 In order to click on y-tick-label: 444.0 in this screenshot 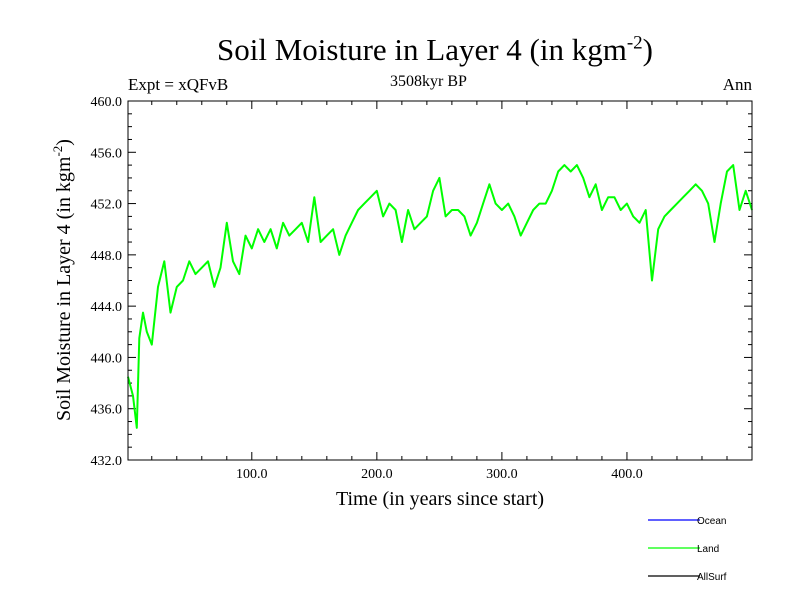, I will do `click(107, 307)`.